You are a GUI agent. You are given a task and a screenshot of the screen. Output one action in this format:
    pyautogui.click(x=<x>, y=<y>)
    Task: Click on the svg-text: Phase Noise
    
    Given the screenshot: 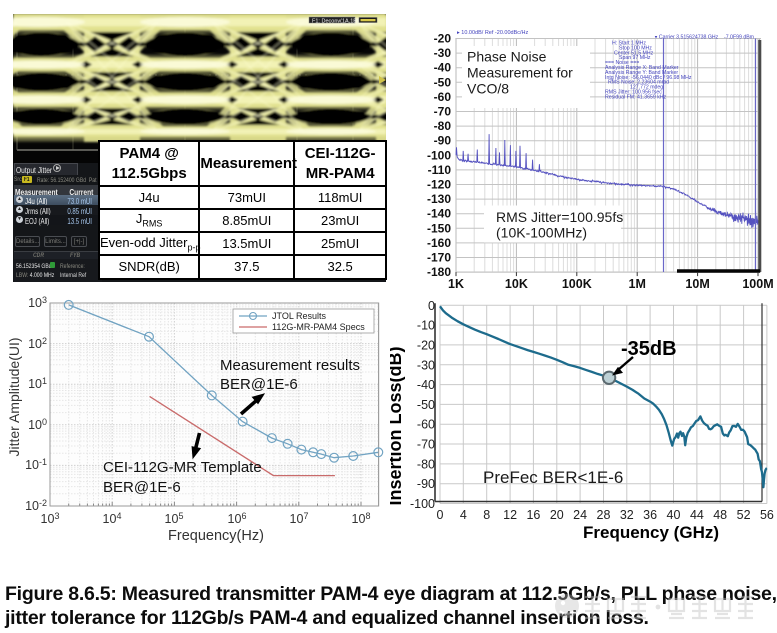 What is the action you would take?
    pyautogui.click(x=507, y=57)
    